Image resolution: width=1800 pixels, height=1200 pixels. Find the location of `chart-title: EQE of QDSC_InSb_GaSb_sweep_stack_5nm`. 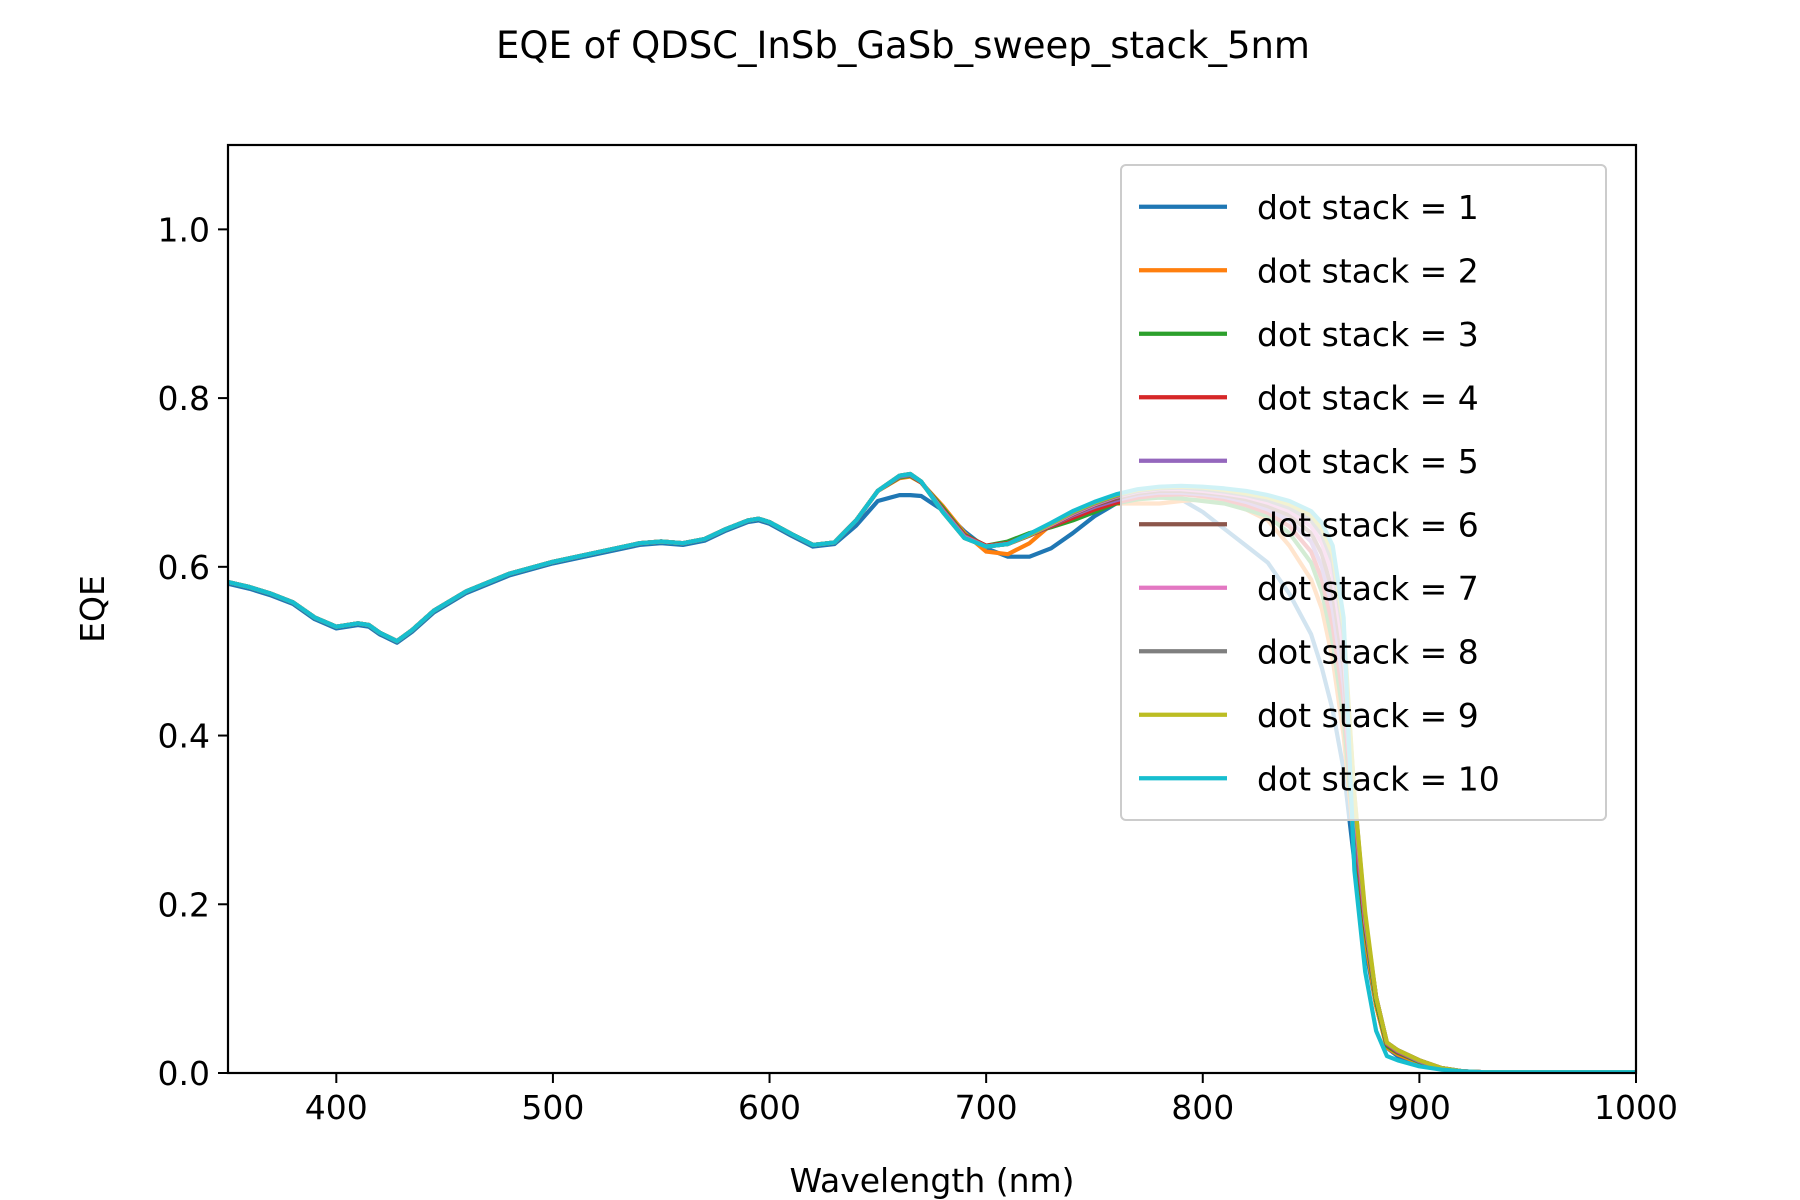

chart-title: EQE of QDSC_InSb_GaSb_sweep_stack_5nm is located at coordinates (903, 45).